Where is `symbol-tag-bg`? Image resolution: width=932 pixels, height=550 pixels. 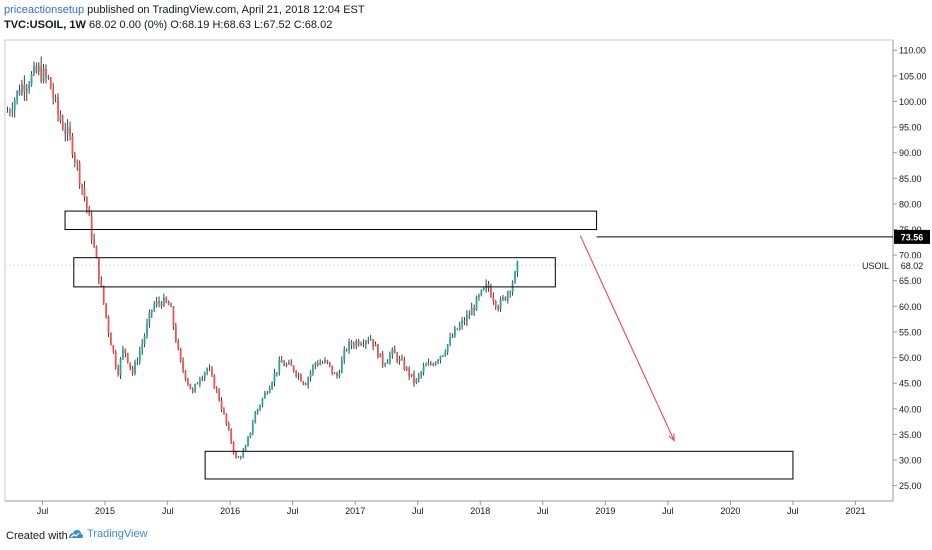 symbol-tag-bg is located at coordinates (876, 265).